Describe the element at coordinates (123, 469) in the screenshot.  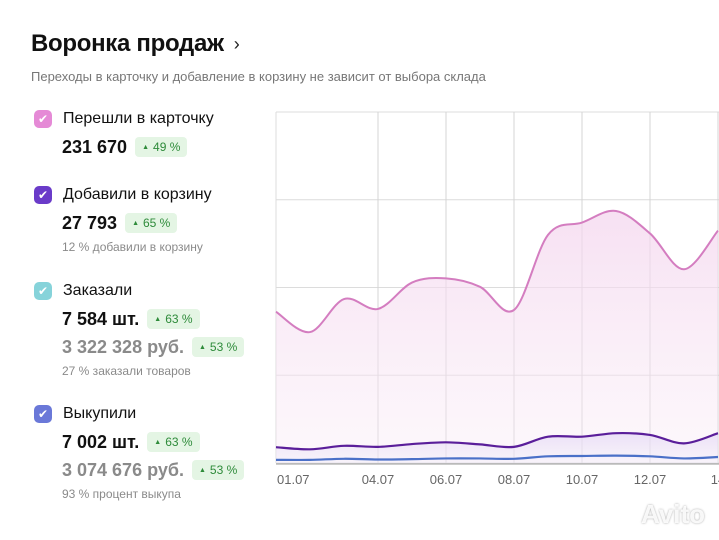
I see `metric-value-rub: 3 074 676 руб.` at that location.